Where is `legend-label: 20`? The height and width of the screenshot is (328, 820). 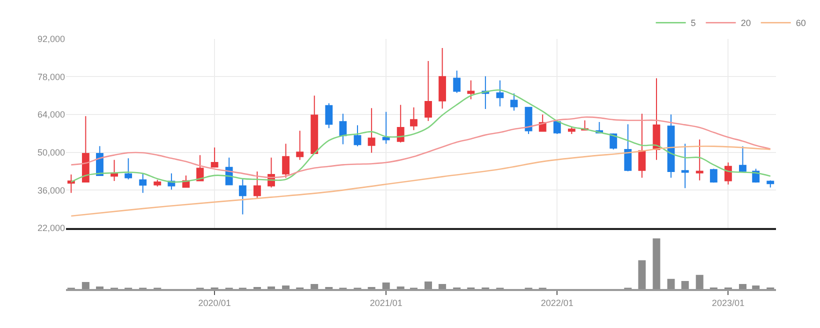
legend-label: 20 is located at coordinates (745, 23).